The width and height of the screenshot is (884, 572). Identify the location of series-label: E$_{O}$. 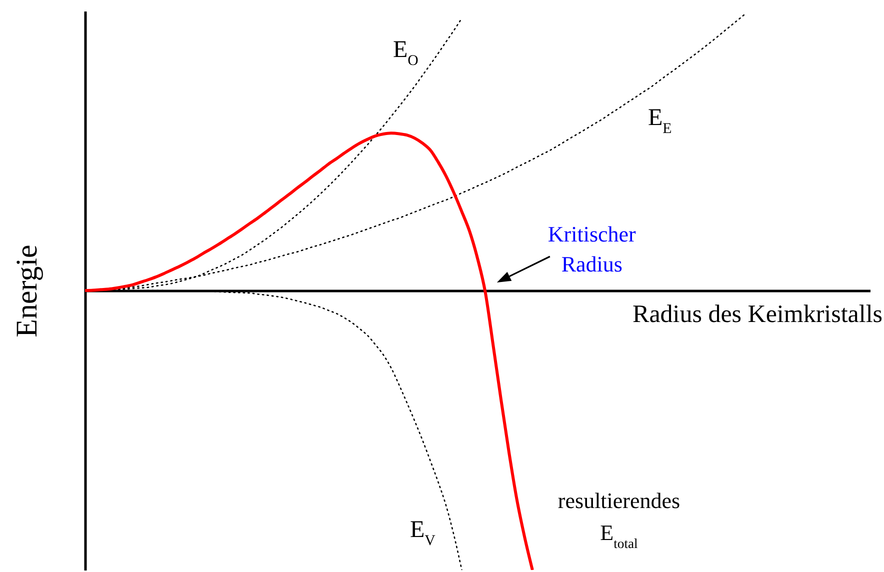
(406, 53).